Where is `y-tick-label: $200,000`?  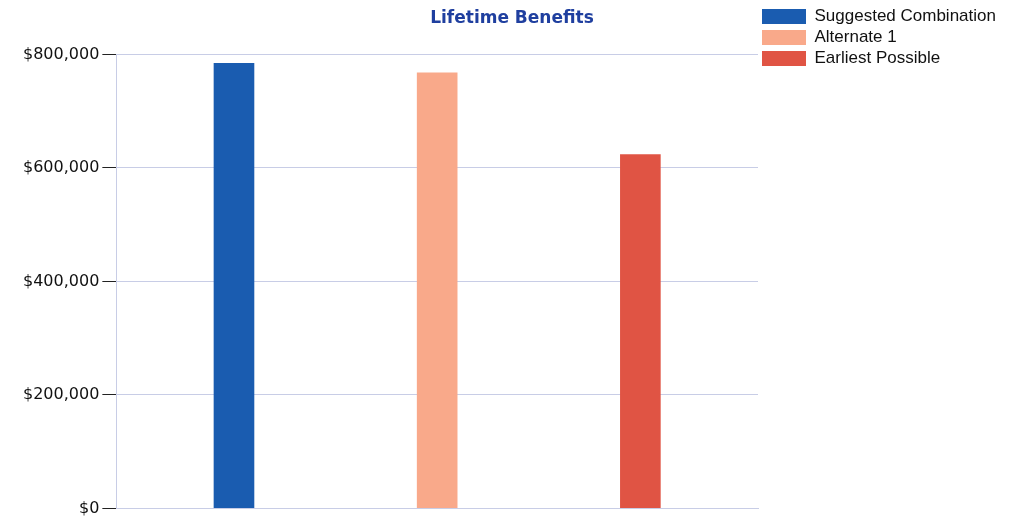 y-tick-label: $200,000 is located at coordinates (61, 394).